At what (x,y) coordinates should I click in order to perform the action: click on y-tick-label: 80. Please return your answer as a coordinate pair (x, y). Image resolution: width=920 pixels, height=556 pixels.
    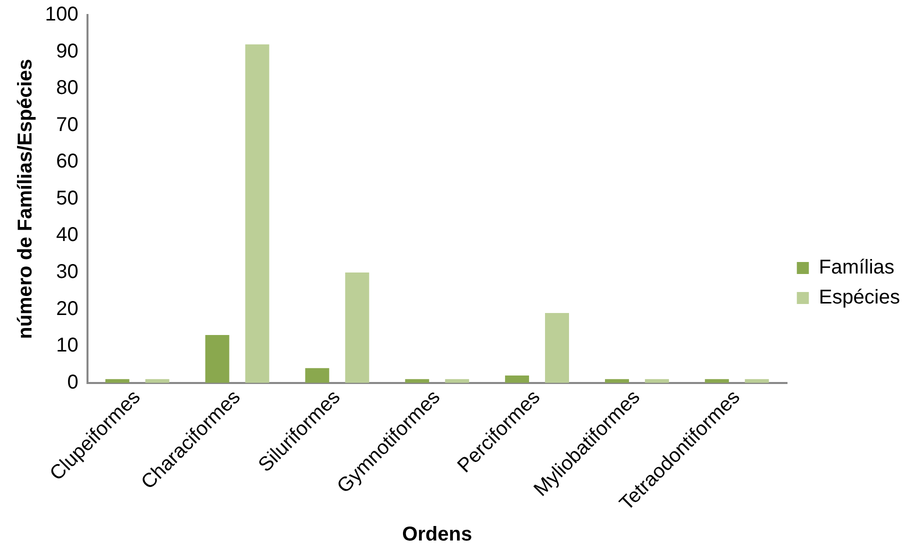
    Looking at the image, I should click on (67, 88).